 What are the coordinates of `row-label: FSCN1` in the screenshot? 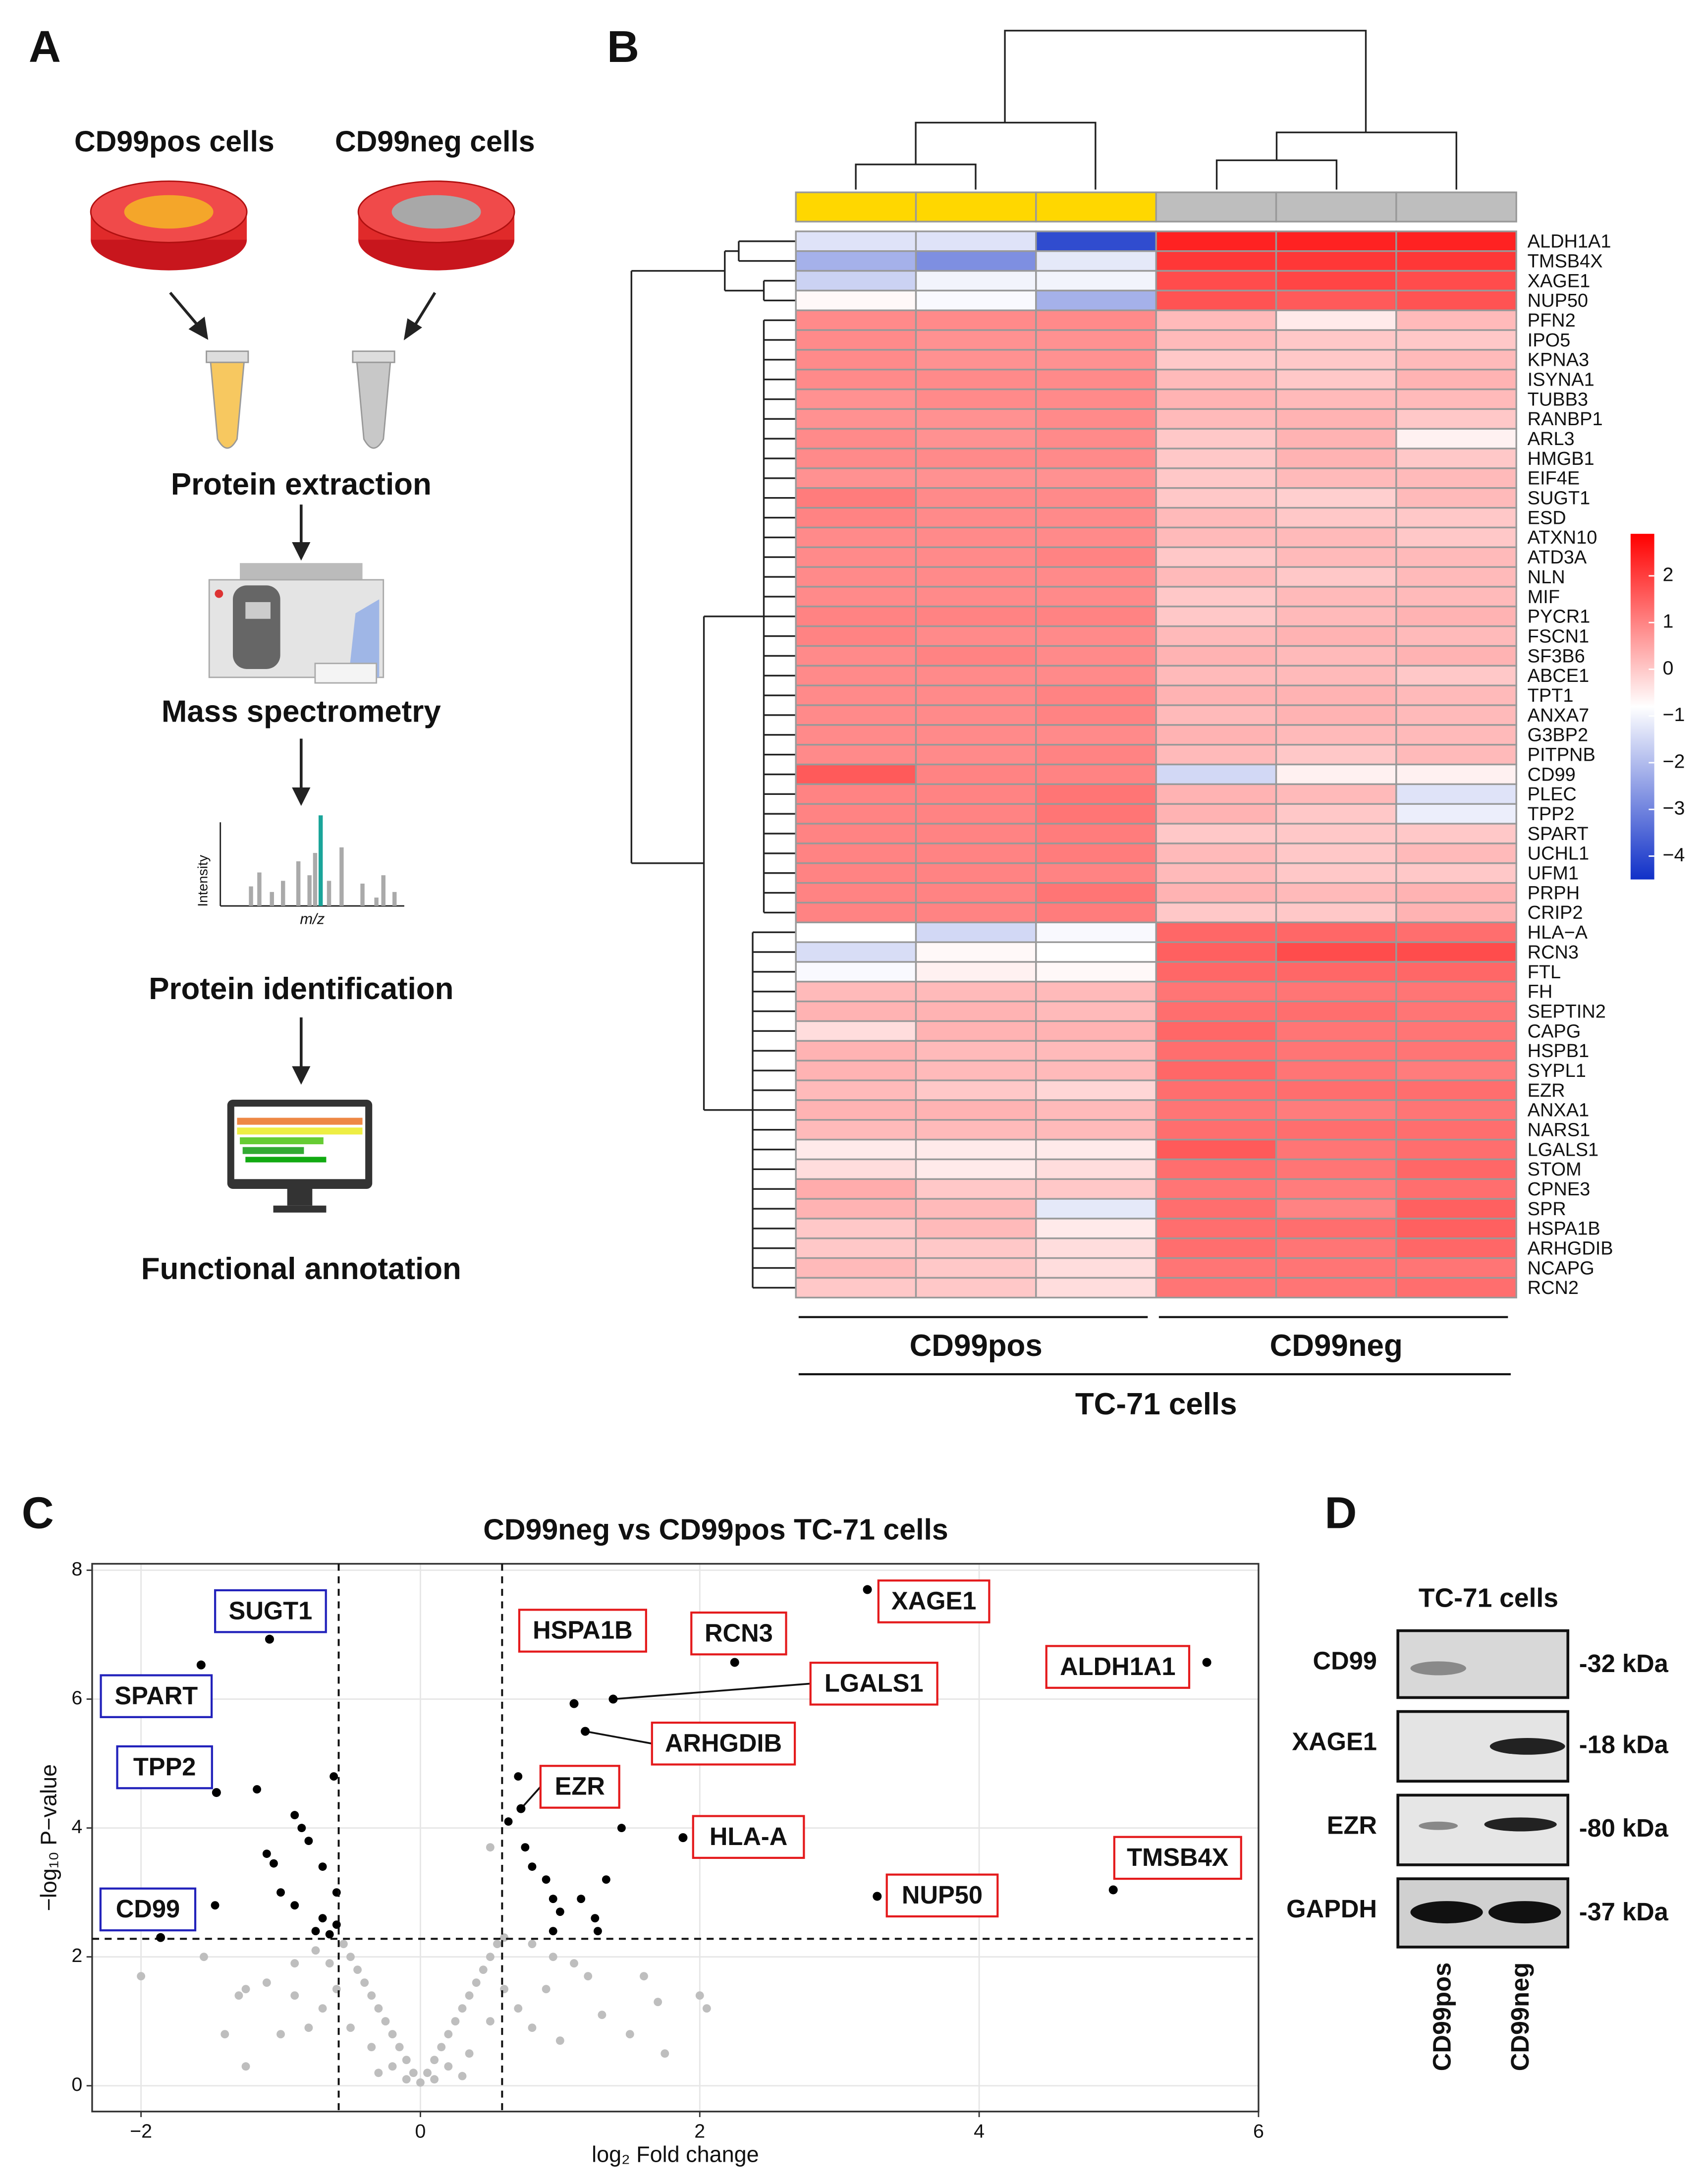 It's located at (1558, 636).